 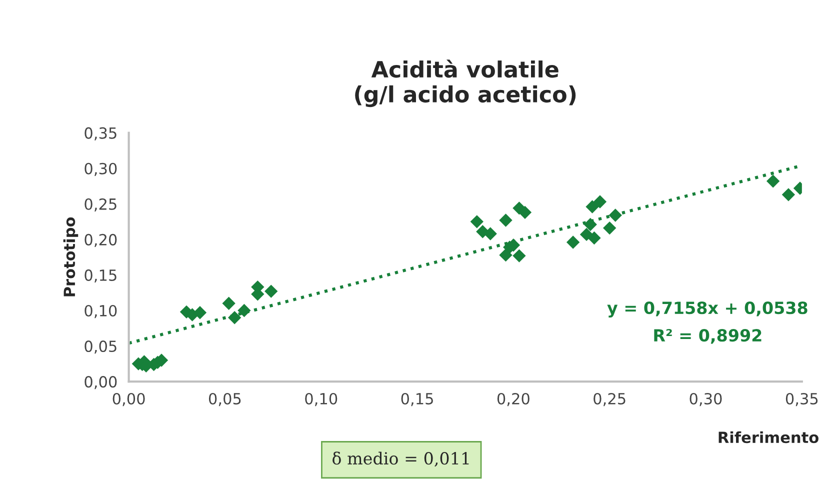 What do you see at coordinates (100, 383) in the screenshot?
I see `y-tick-label: 0,00` at bounding box center [100, 383].